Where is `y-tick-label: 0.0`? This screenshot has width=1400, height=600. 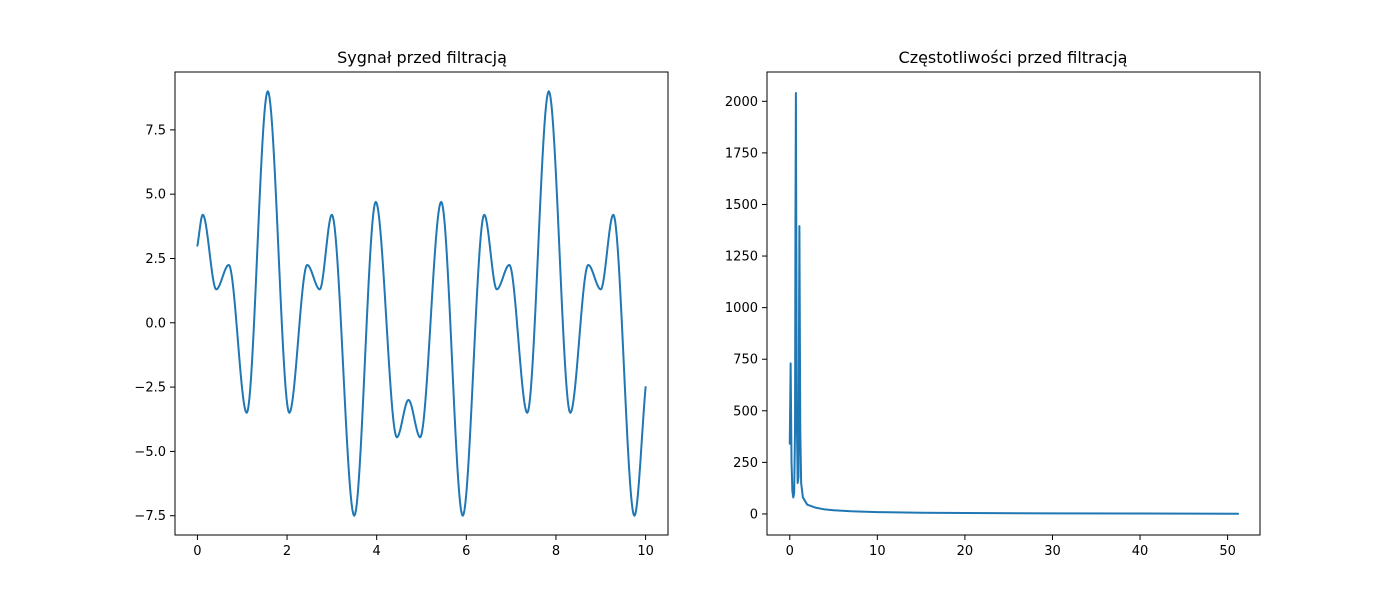 y-tick-label: 0.0 is located at coordinates (155, 323).